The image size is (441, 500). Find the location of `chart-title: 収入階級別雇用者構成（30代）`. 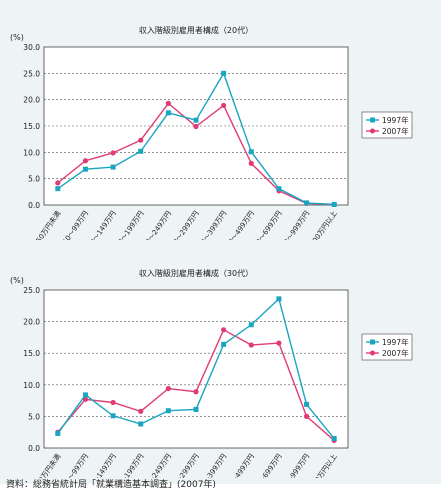

chart-title: 収入階級別雇用者構成（30代） is located at coordinates (196, 273).